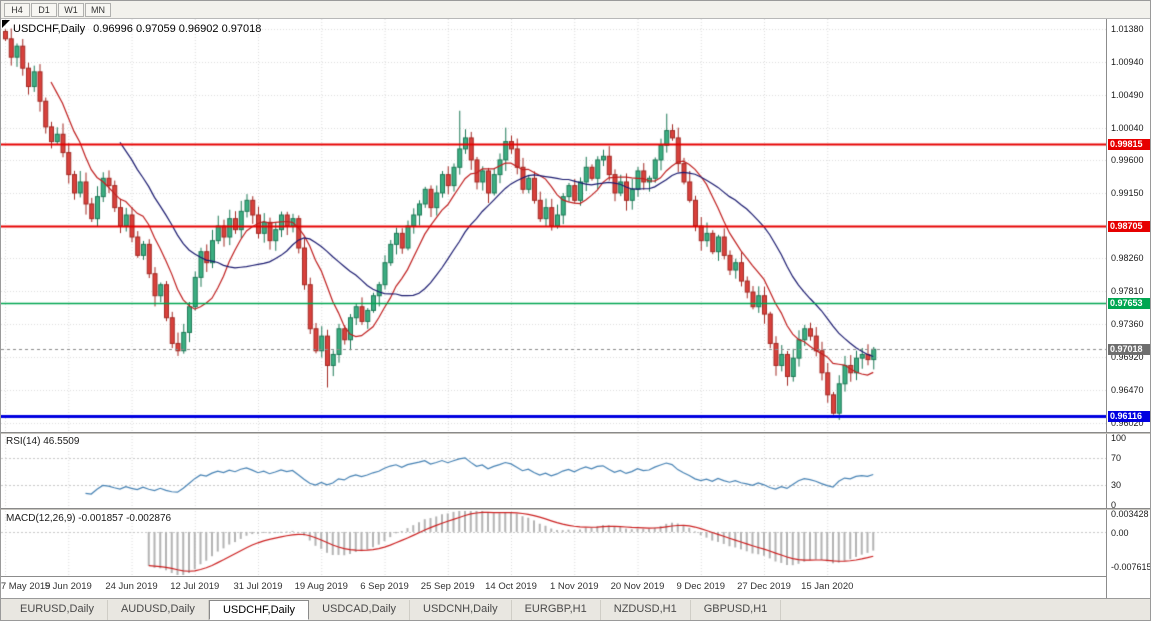 The image size is (1151, 621). Describe the element at coordinates (158, 610) in the screenshot. I see `chart-tab-audusd-daily: AUDUSD,Daily` at that location.